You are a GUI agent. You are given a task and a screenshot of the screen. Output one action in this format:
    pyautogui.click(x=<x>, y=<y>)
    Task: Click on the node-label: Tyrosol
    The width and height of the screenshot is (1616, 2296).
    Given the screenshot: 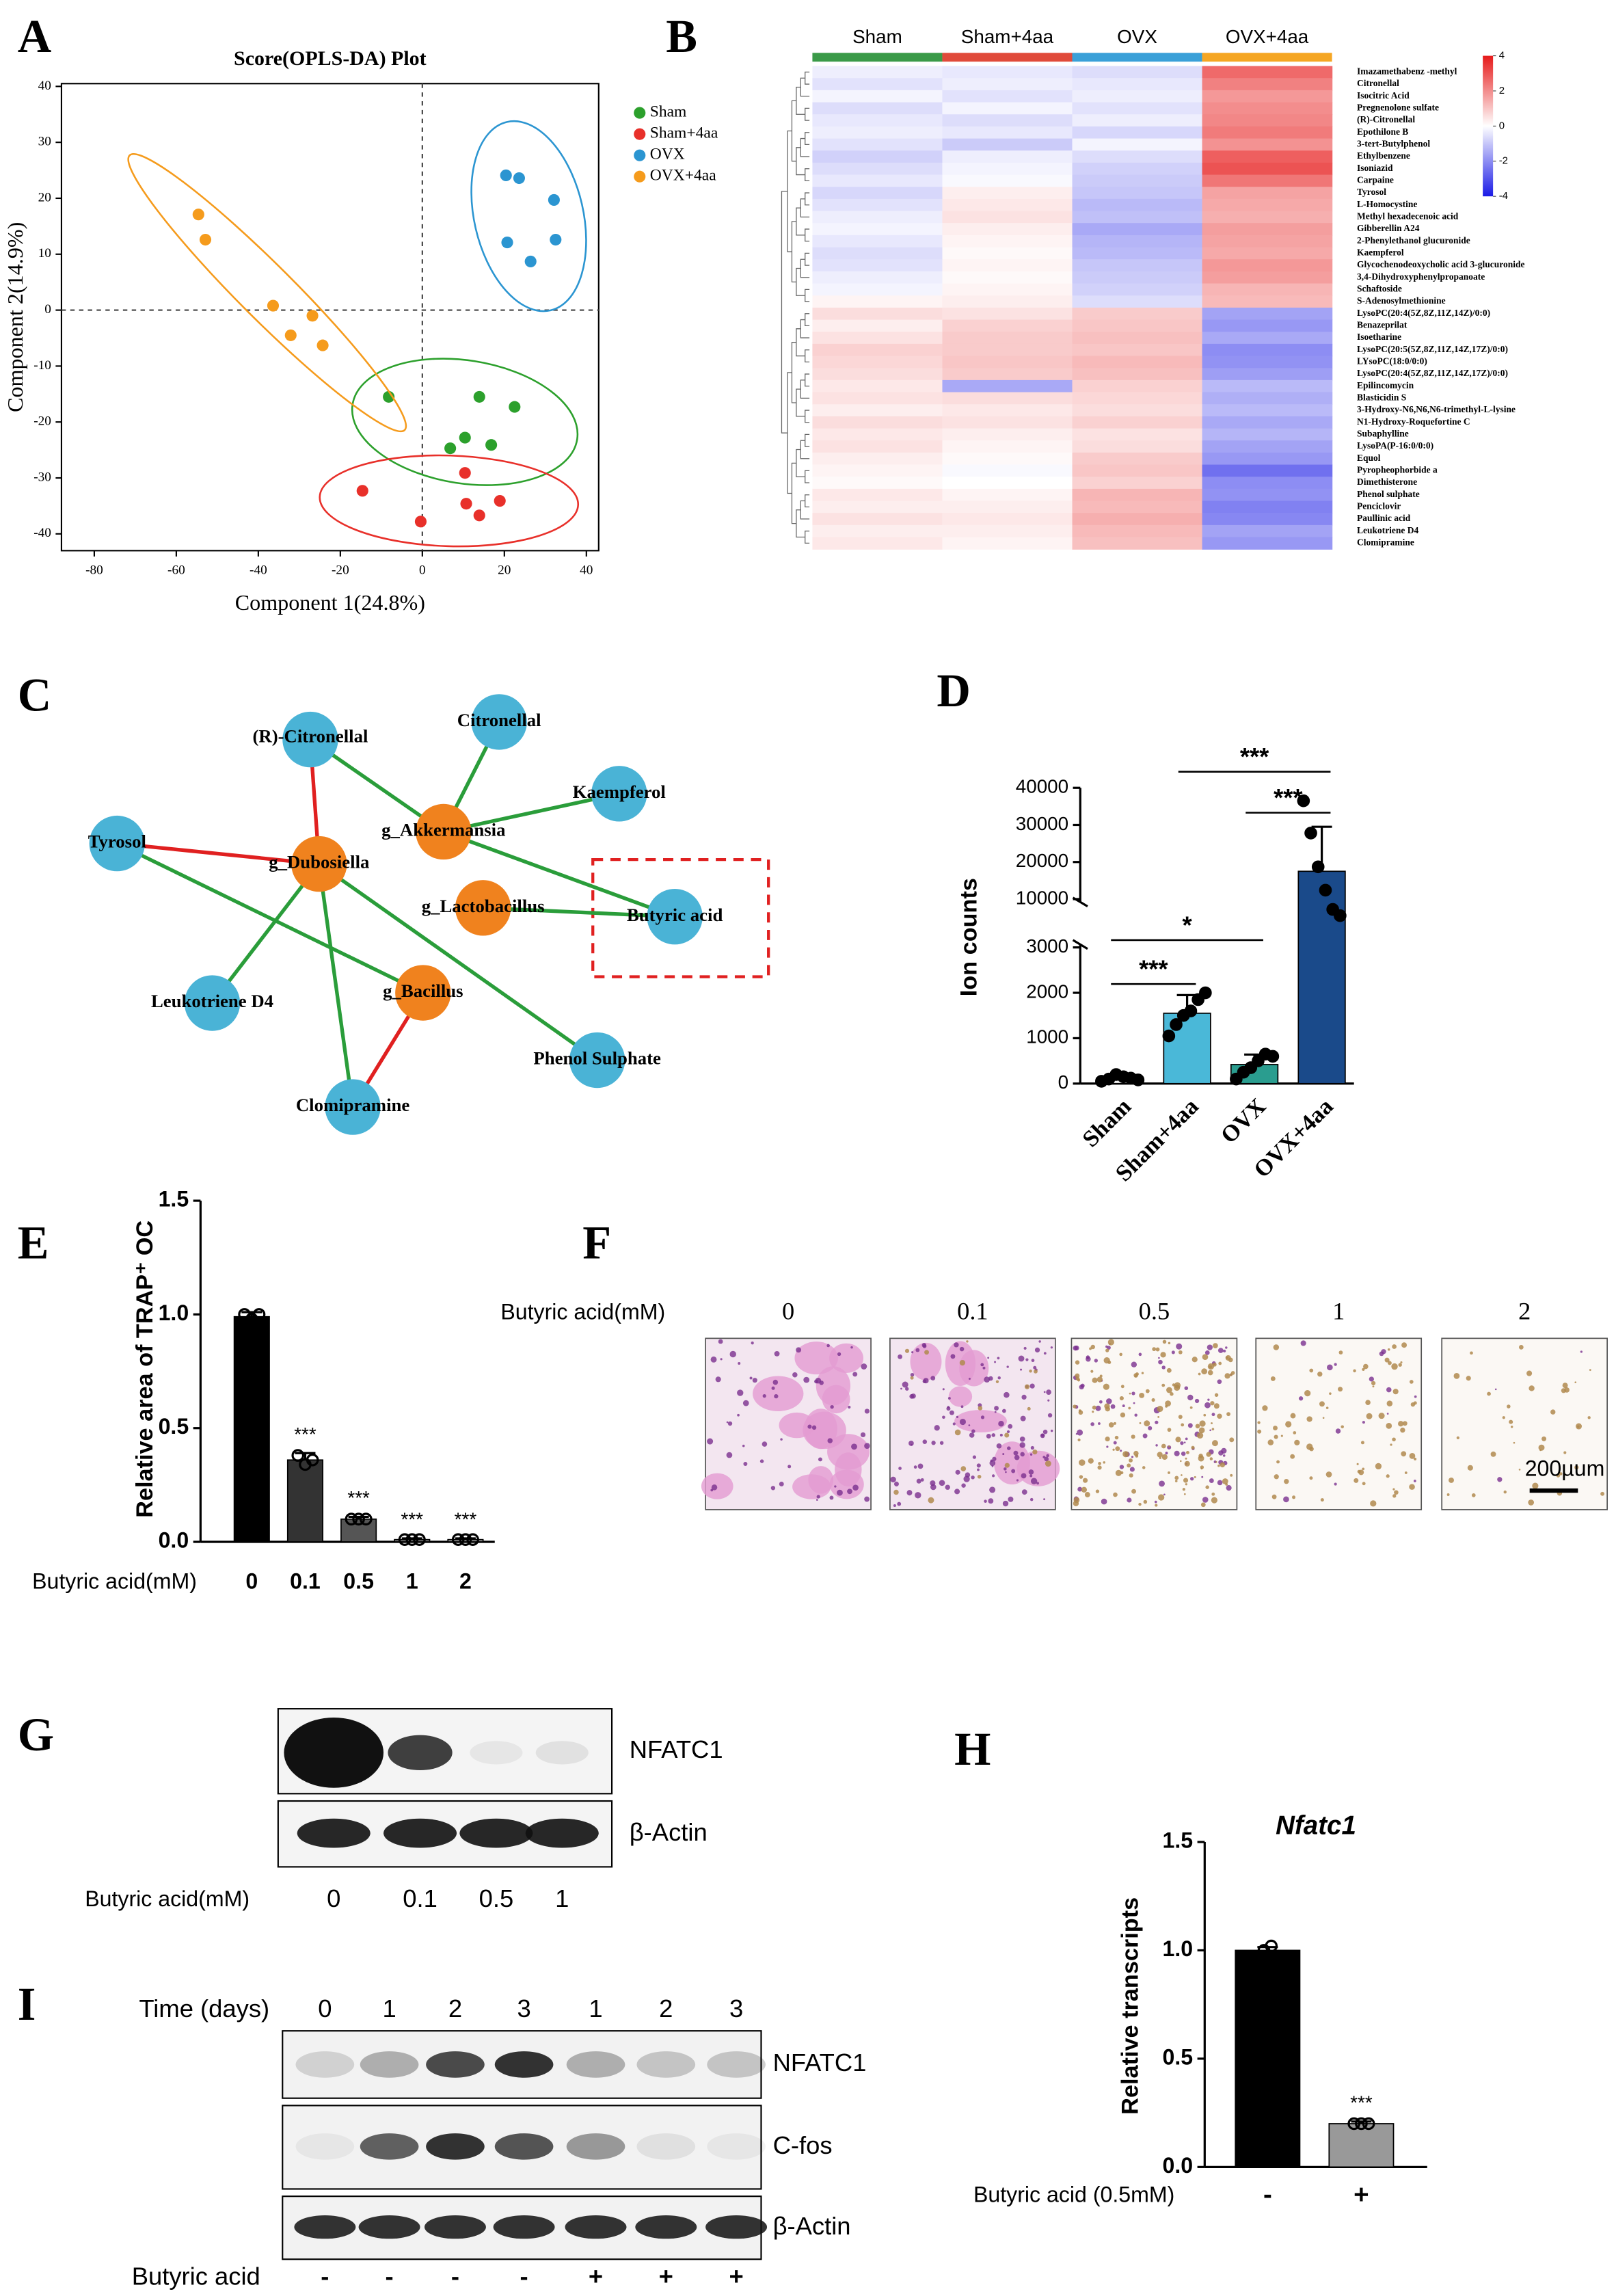 What is the action you would take?
    pyautogui.click(x=117, y=841)
    